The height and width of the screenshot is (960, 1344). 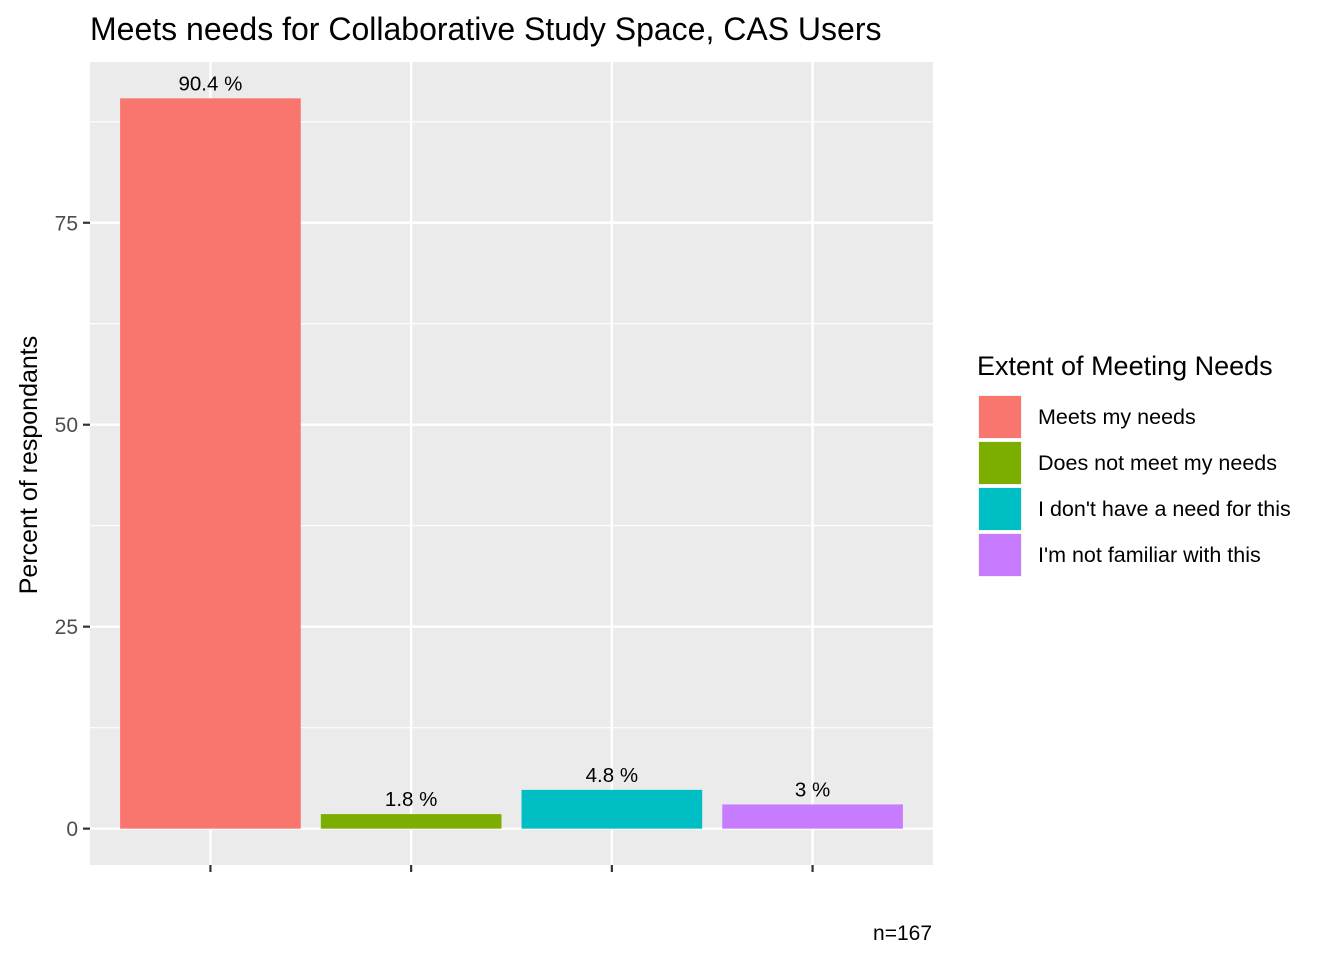 What do you see at coordinates (812, 789) in the screenshot?
I see `bar-data-label: 3 %` at bounding box center [812, 789].